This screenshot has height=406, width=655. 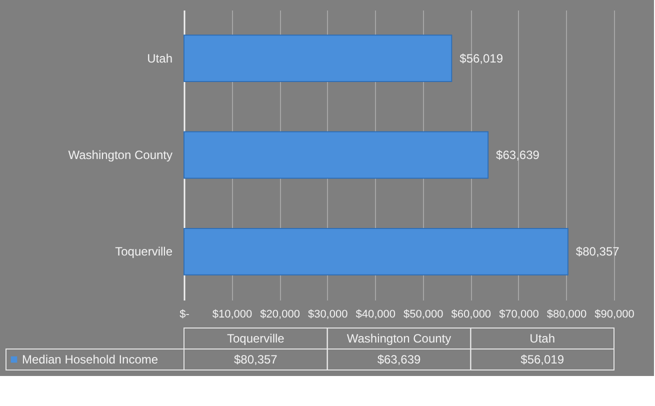 I want to click on x-tick-label: $90,000, so click(x=614, y=314).